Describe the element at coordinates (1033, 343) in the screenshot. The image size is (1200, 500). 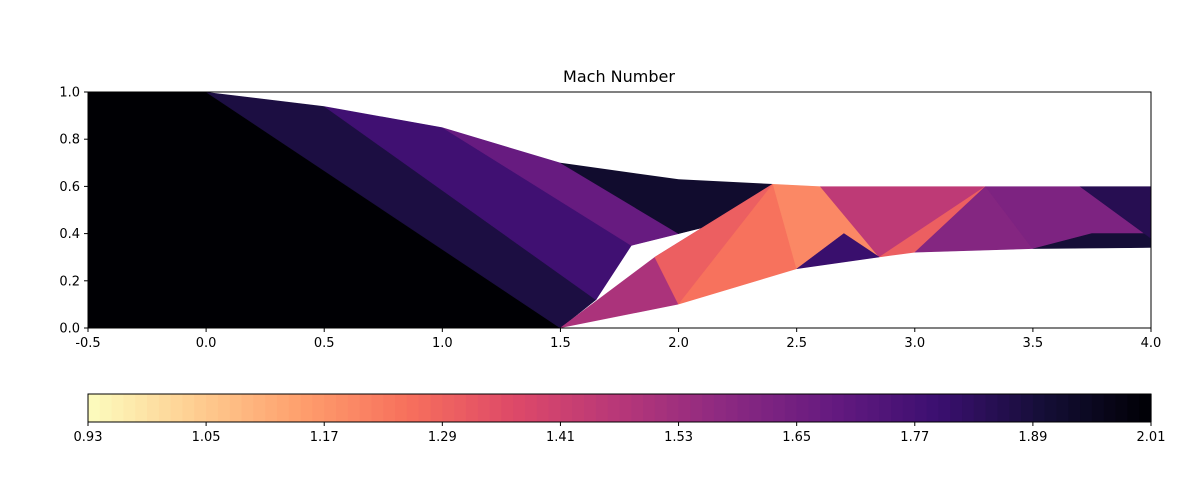
I see `x-tick-label: 3.5` at that location.